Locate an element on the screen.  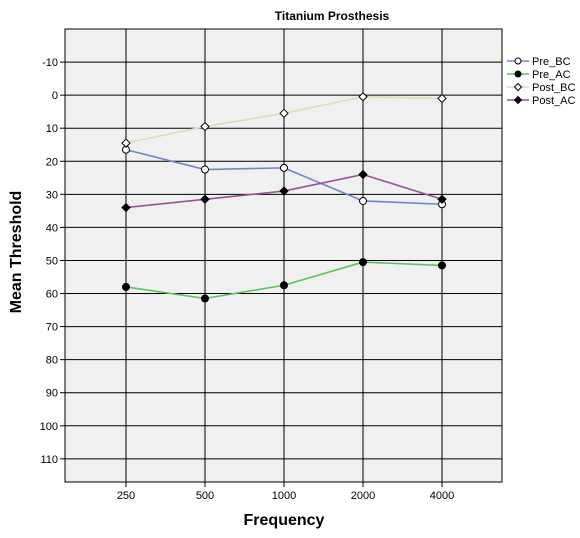
legend-label: Pre_BC is located at coordinates (551, 62).